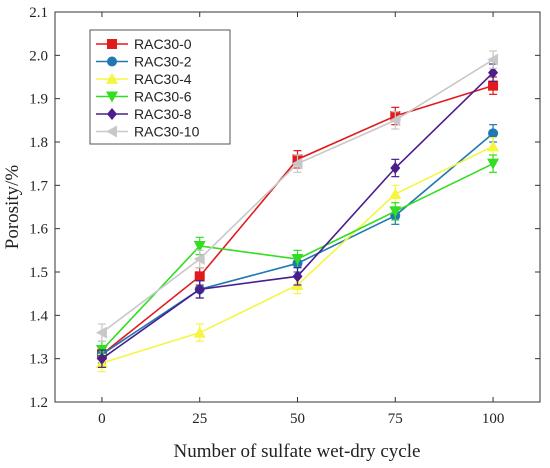 The width and height of the screenshot is (550, 468). I want to click on x-tick-label: 0, so click(102, 419).